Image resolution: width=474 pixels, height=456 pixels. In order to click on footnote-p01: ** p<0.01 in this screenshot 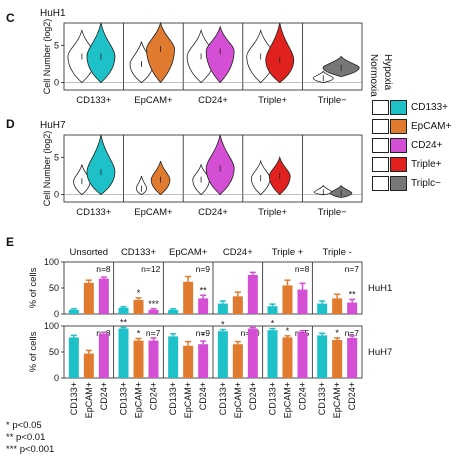, I will do `click(26, 437)`.